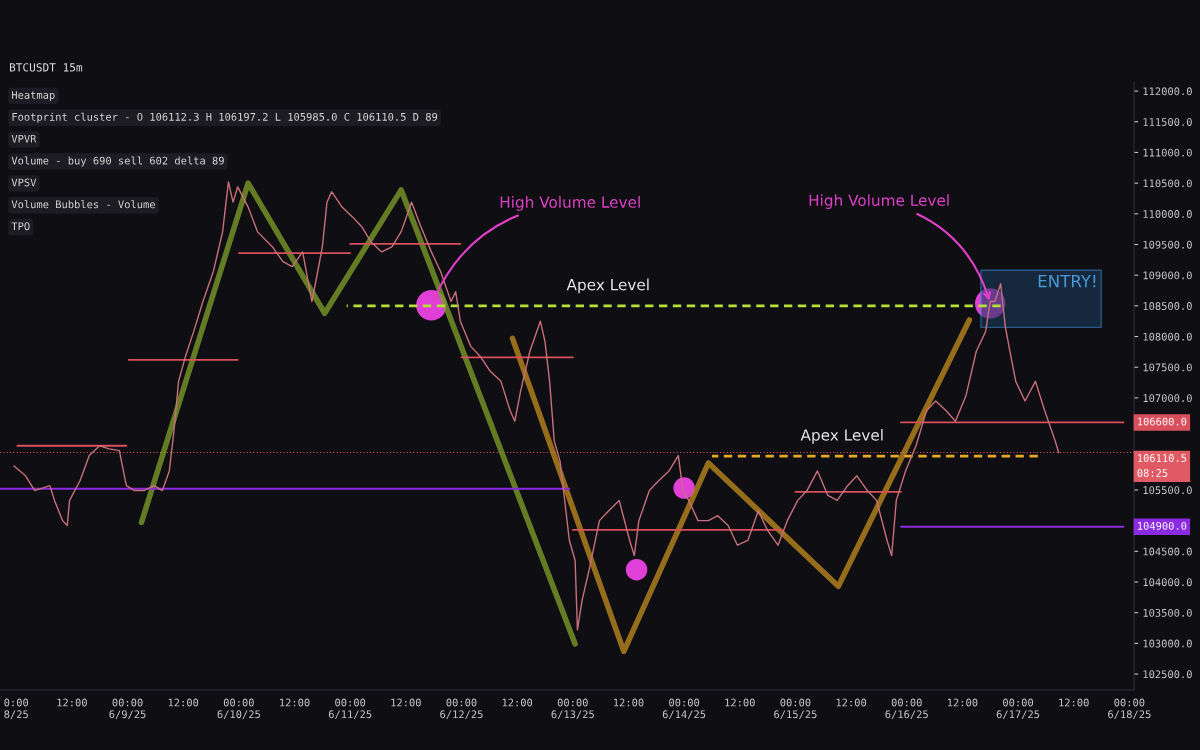 The image size is (1200, 750). I want to click on annotation: Volume - buy 690 sell 602 delta 89, so click(117, 161).